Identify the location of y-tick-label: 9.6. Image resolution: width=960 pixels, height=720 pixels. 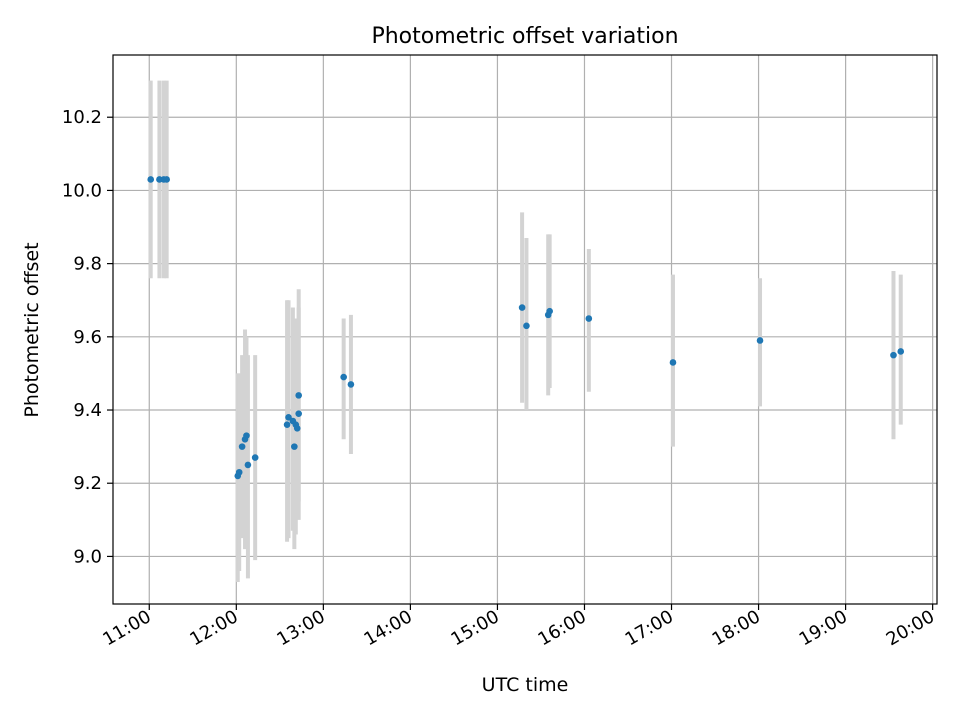
(87, 337).